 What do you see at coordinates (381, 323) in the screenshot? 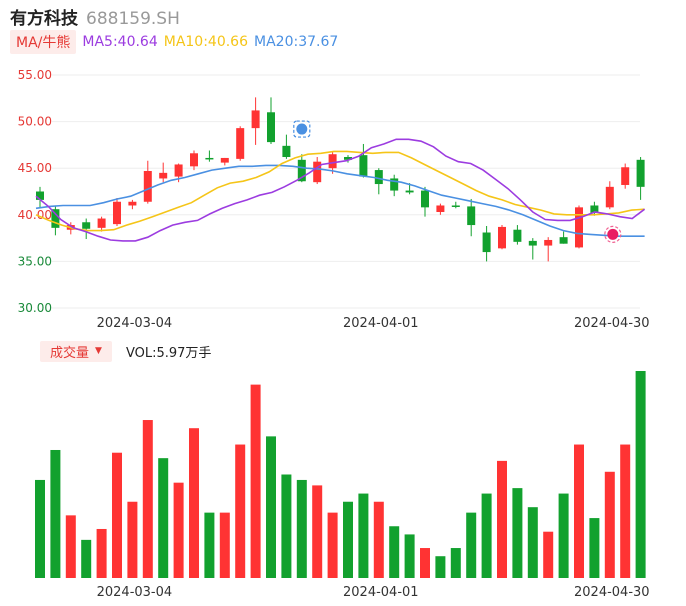
I see `price-x-tick-label: 2024-04-01` at bounding box center [381, 323].